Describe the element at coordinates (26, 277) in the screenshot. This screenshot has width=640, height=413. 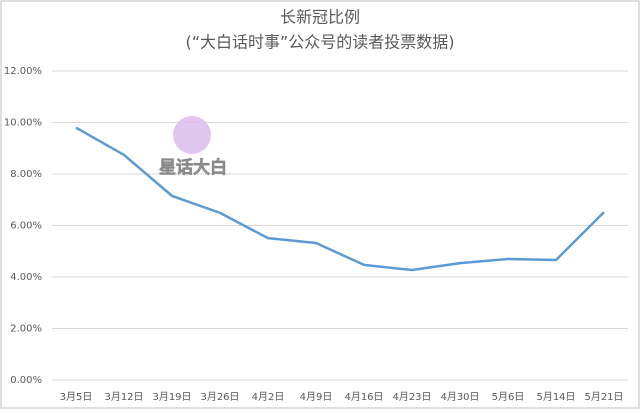
I see `y-tick-label: 4.00%` at that location.